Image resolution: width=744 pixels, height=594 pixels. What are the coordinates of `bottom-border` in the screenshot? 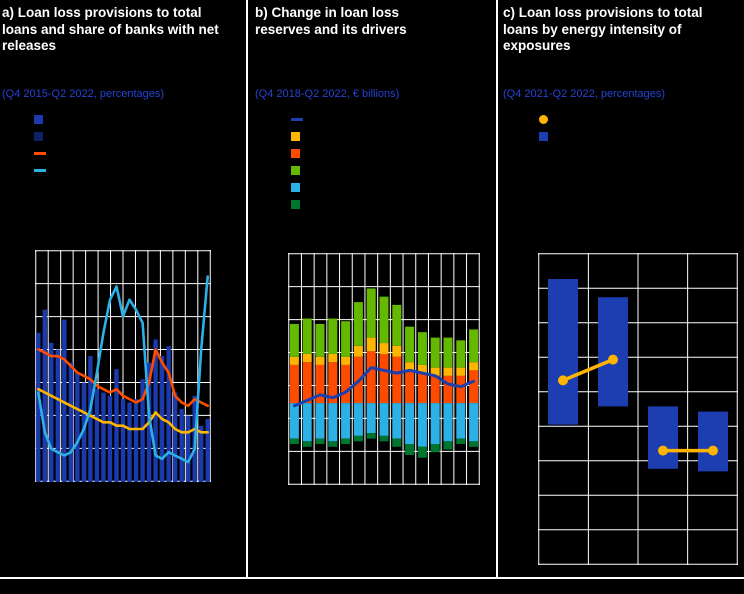 It's located at (372, 578).